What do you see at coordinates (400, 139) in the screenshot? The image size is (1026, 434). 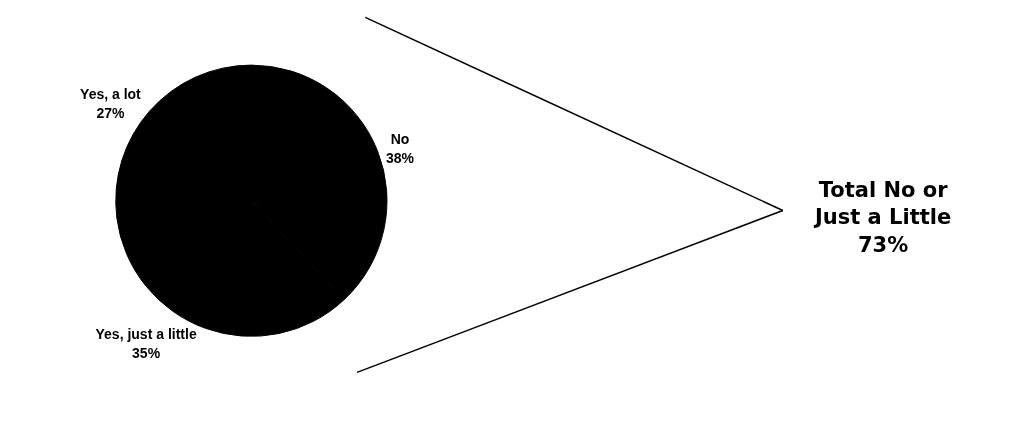 I see `slice-label: No` at bounding box center [400, 139].